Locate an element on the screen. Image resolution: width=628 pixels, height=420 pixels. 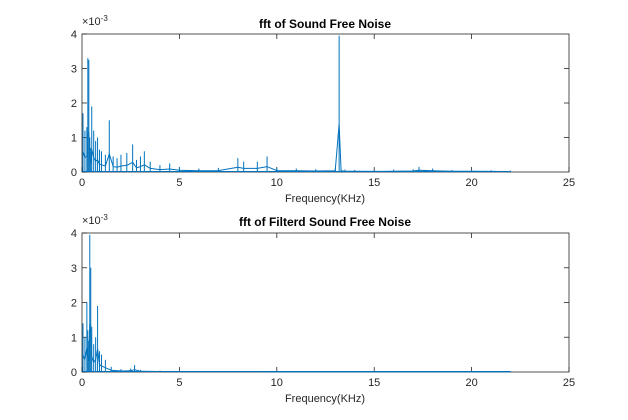
y-exponent-base-1: ×10 is located at coordinates (91, 22).